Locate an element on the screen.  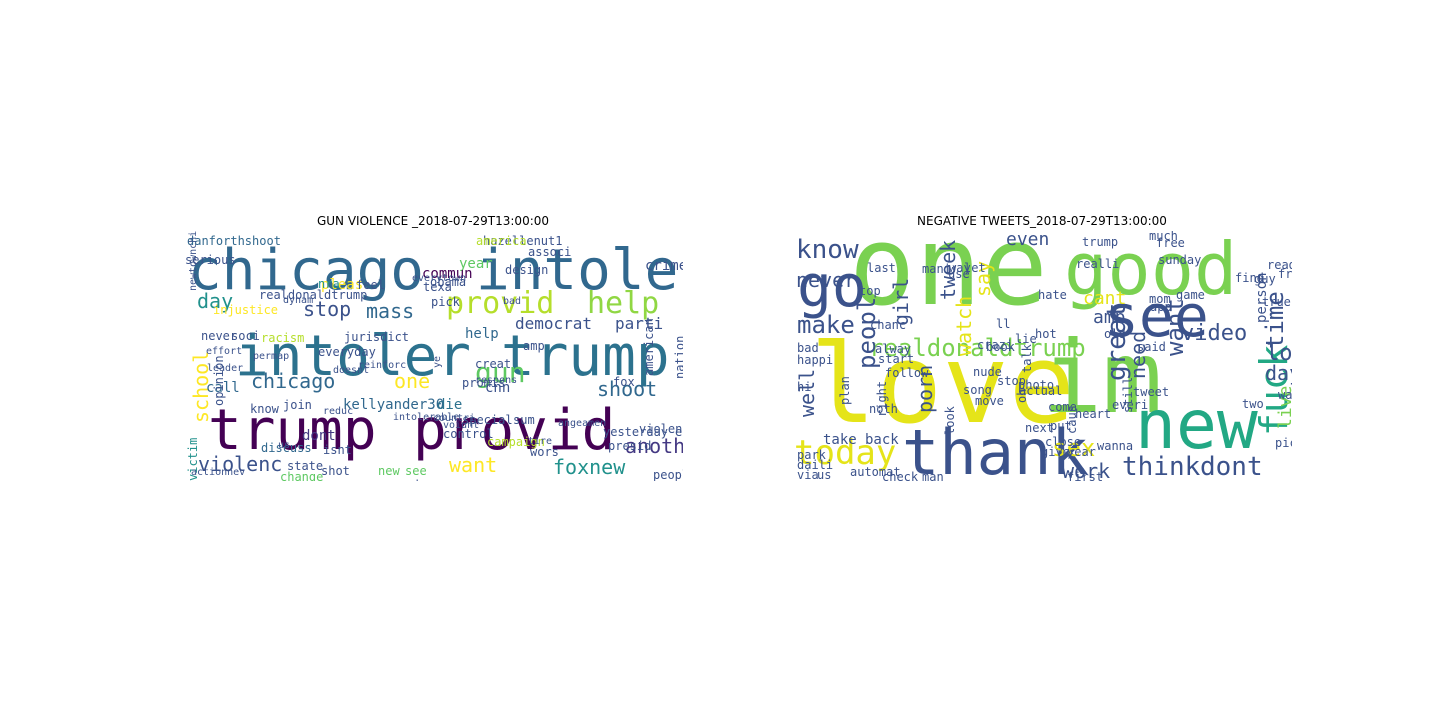
word: reduc is located at coordinates (338, 411).